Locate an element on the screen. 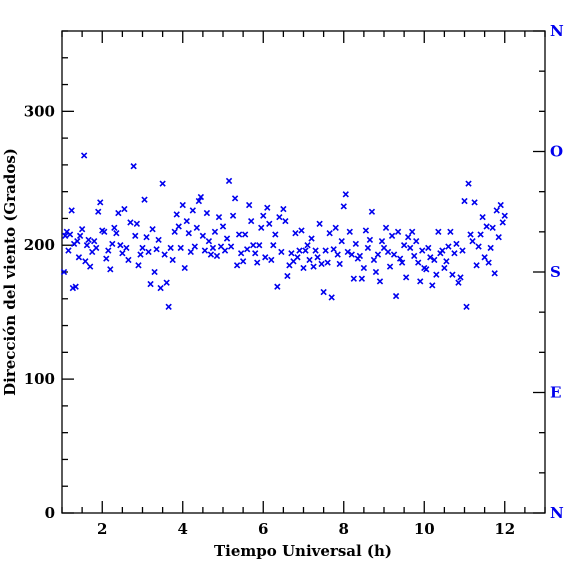  compass-label: E is located at coordinates (555, 393).